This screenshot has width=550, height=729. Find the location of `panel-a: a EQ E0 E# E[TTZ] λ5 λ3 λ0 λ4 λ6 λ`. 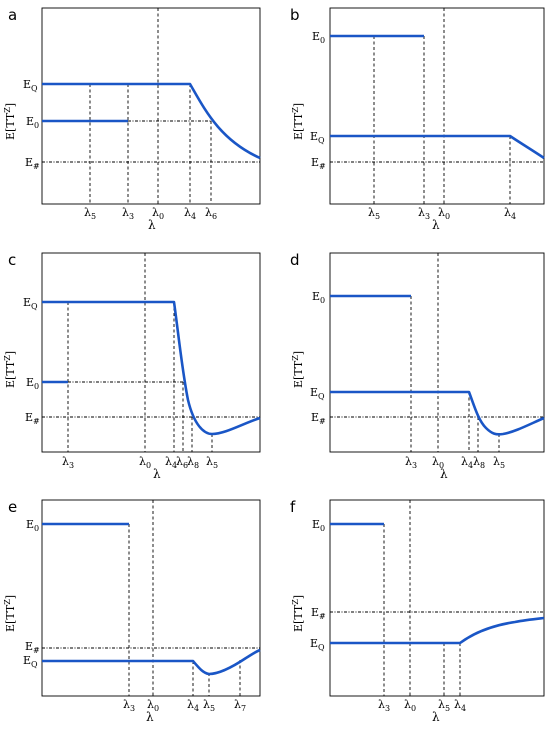

panel-a: a EQ E0 E# E[TTZ] λ5 λ3 λ0 λ4 λ6 λ is located at coordinates (132, 119).